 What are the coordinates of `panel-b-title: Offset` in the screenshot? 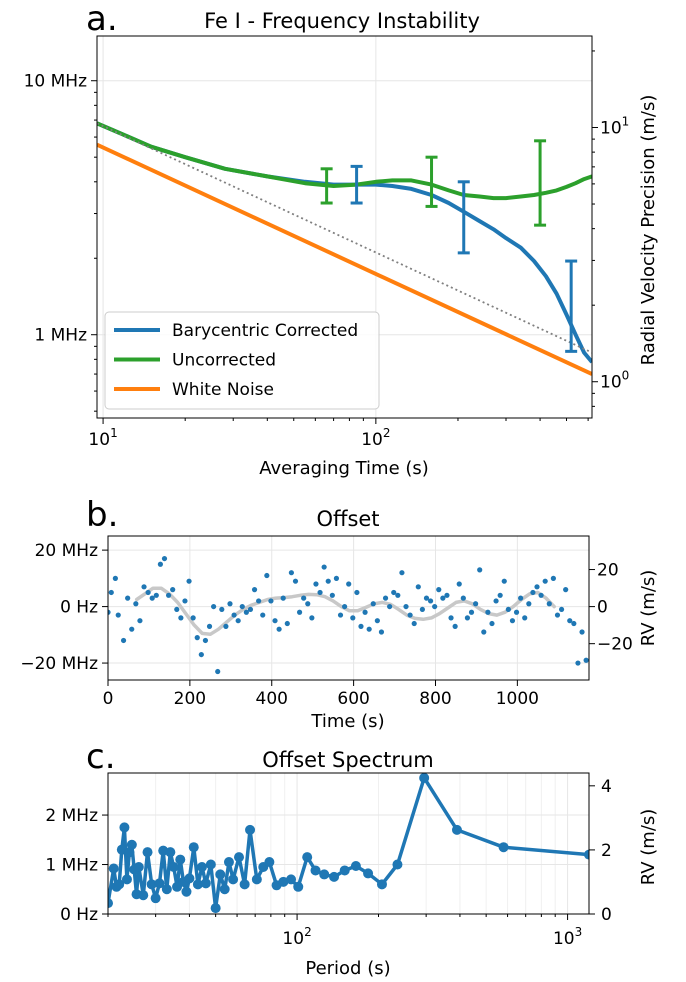 It's located at (347, 519).